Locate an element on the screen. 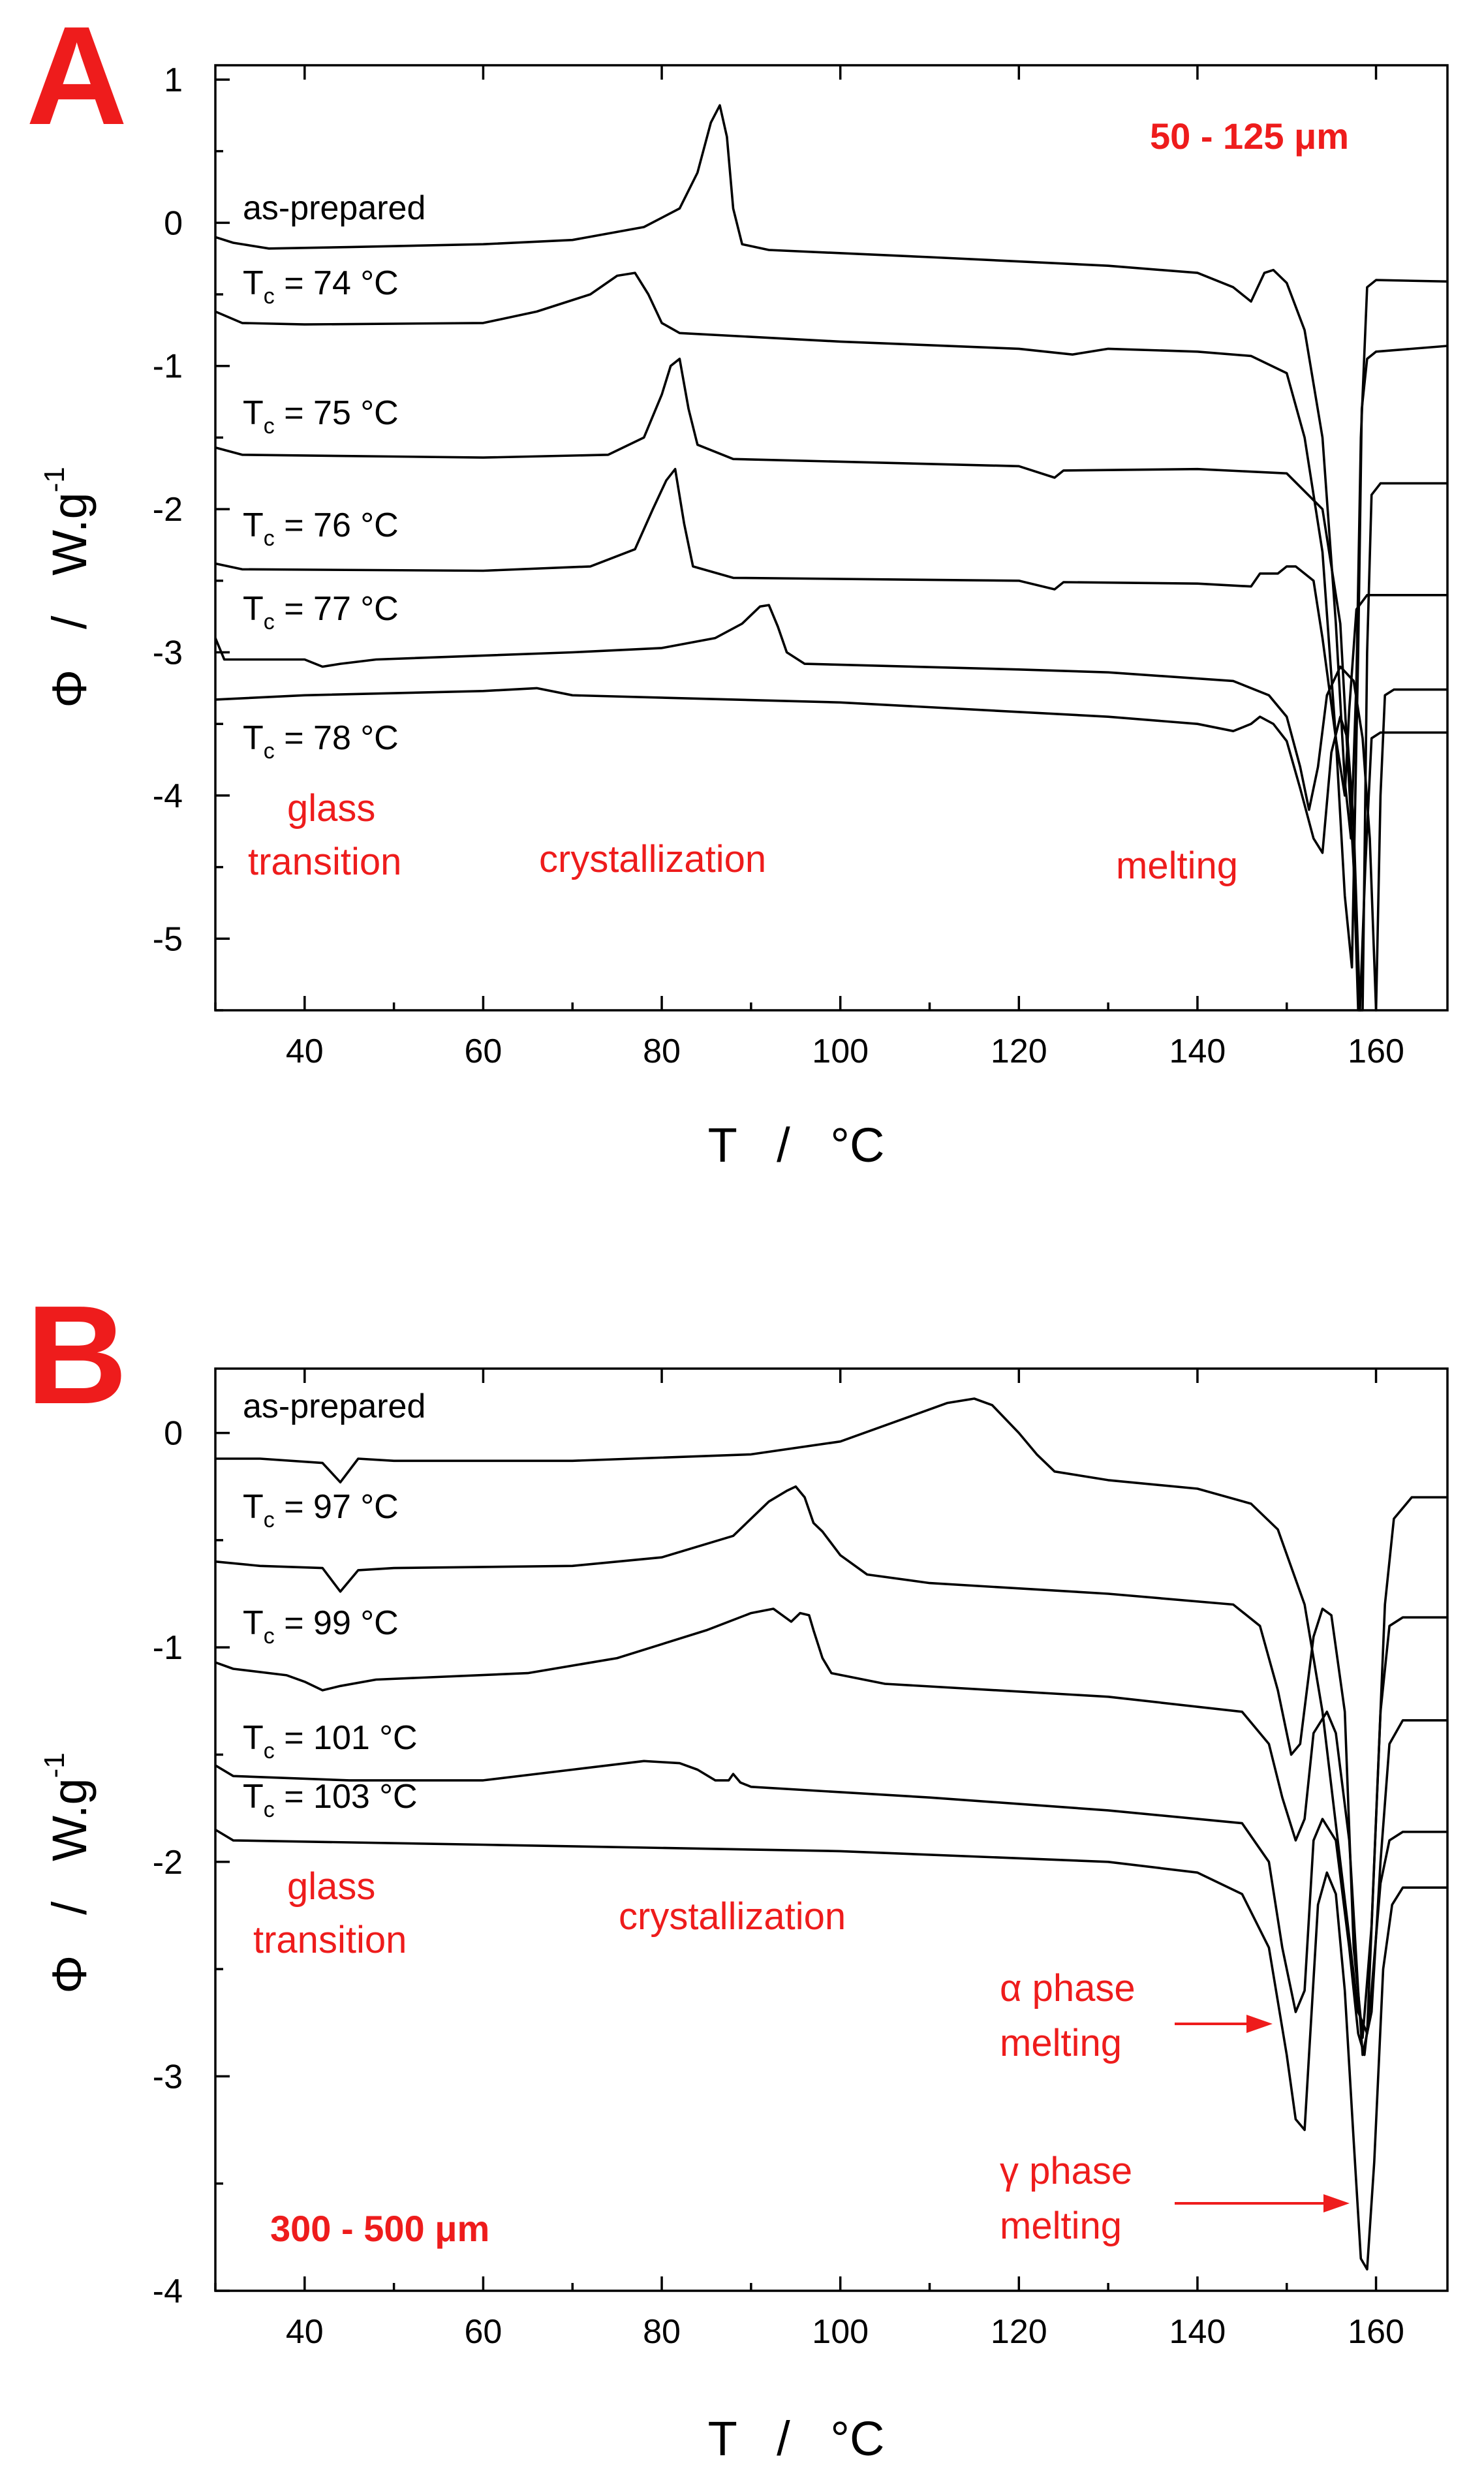 This screenshot has width=1484, height=2467. a-x-tick-label: 40 is located at coordinates (305, 1051).